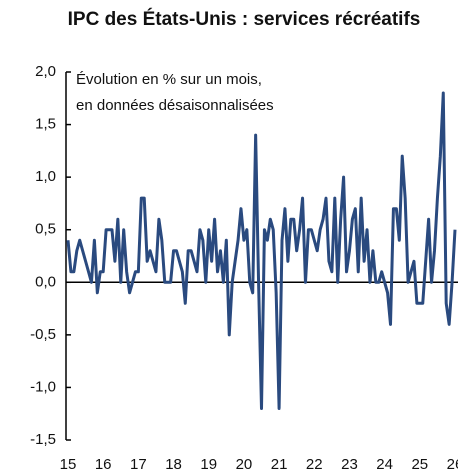  What do you see at coordinates (173, 464) in the screenshot?
I see `x-tick-label: 18` at bounding box center [173, 464].